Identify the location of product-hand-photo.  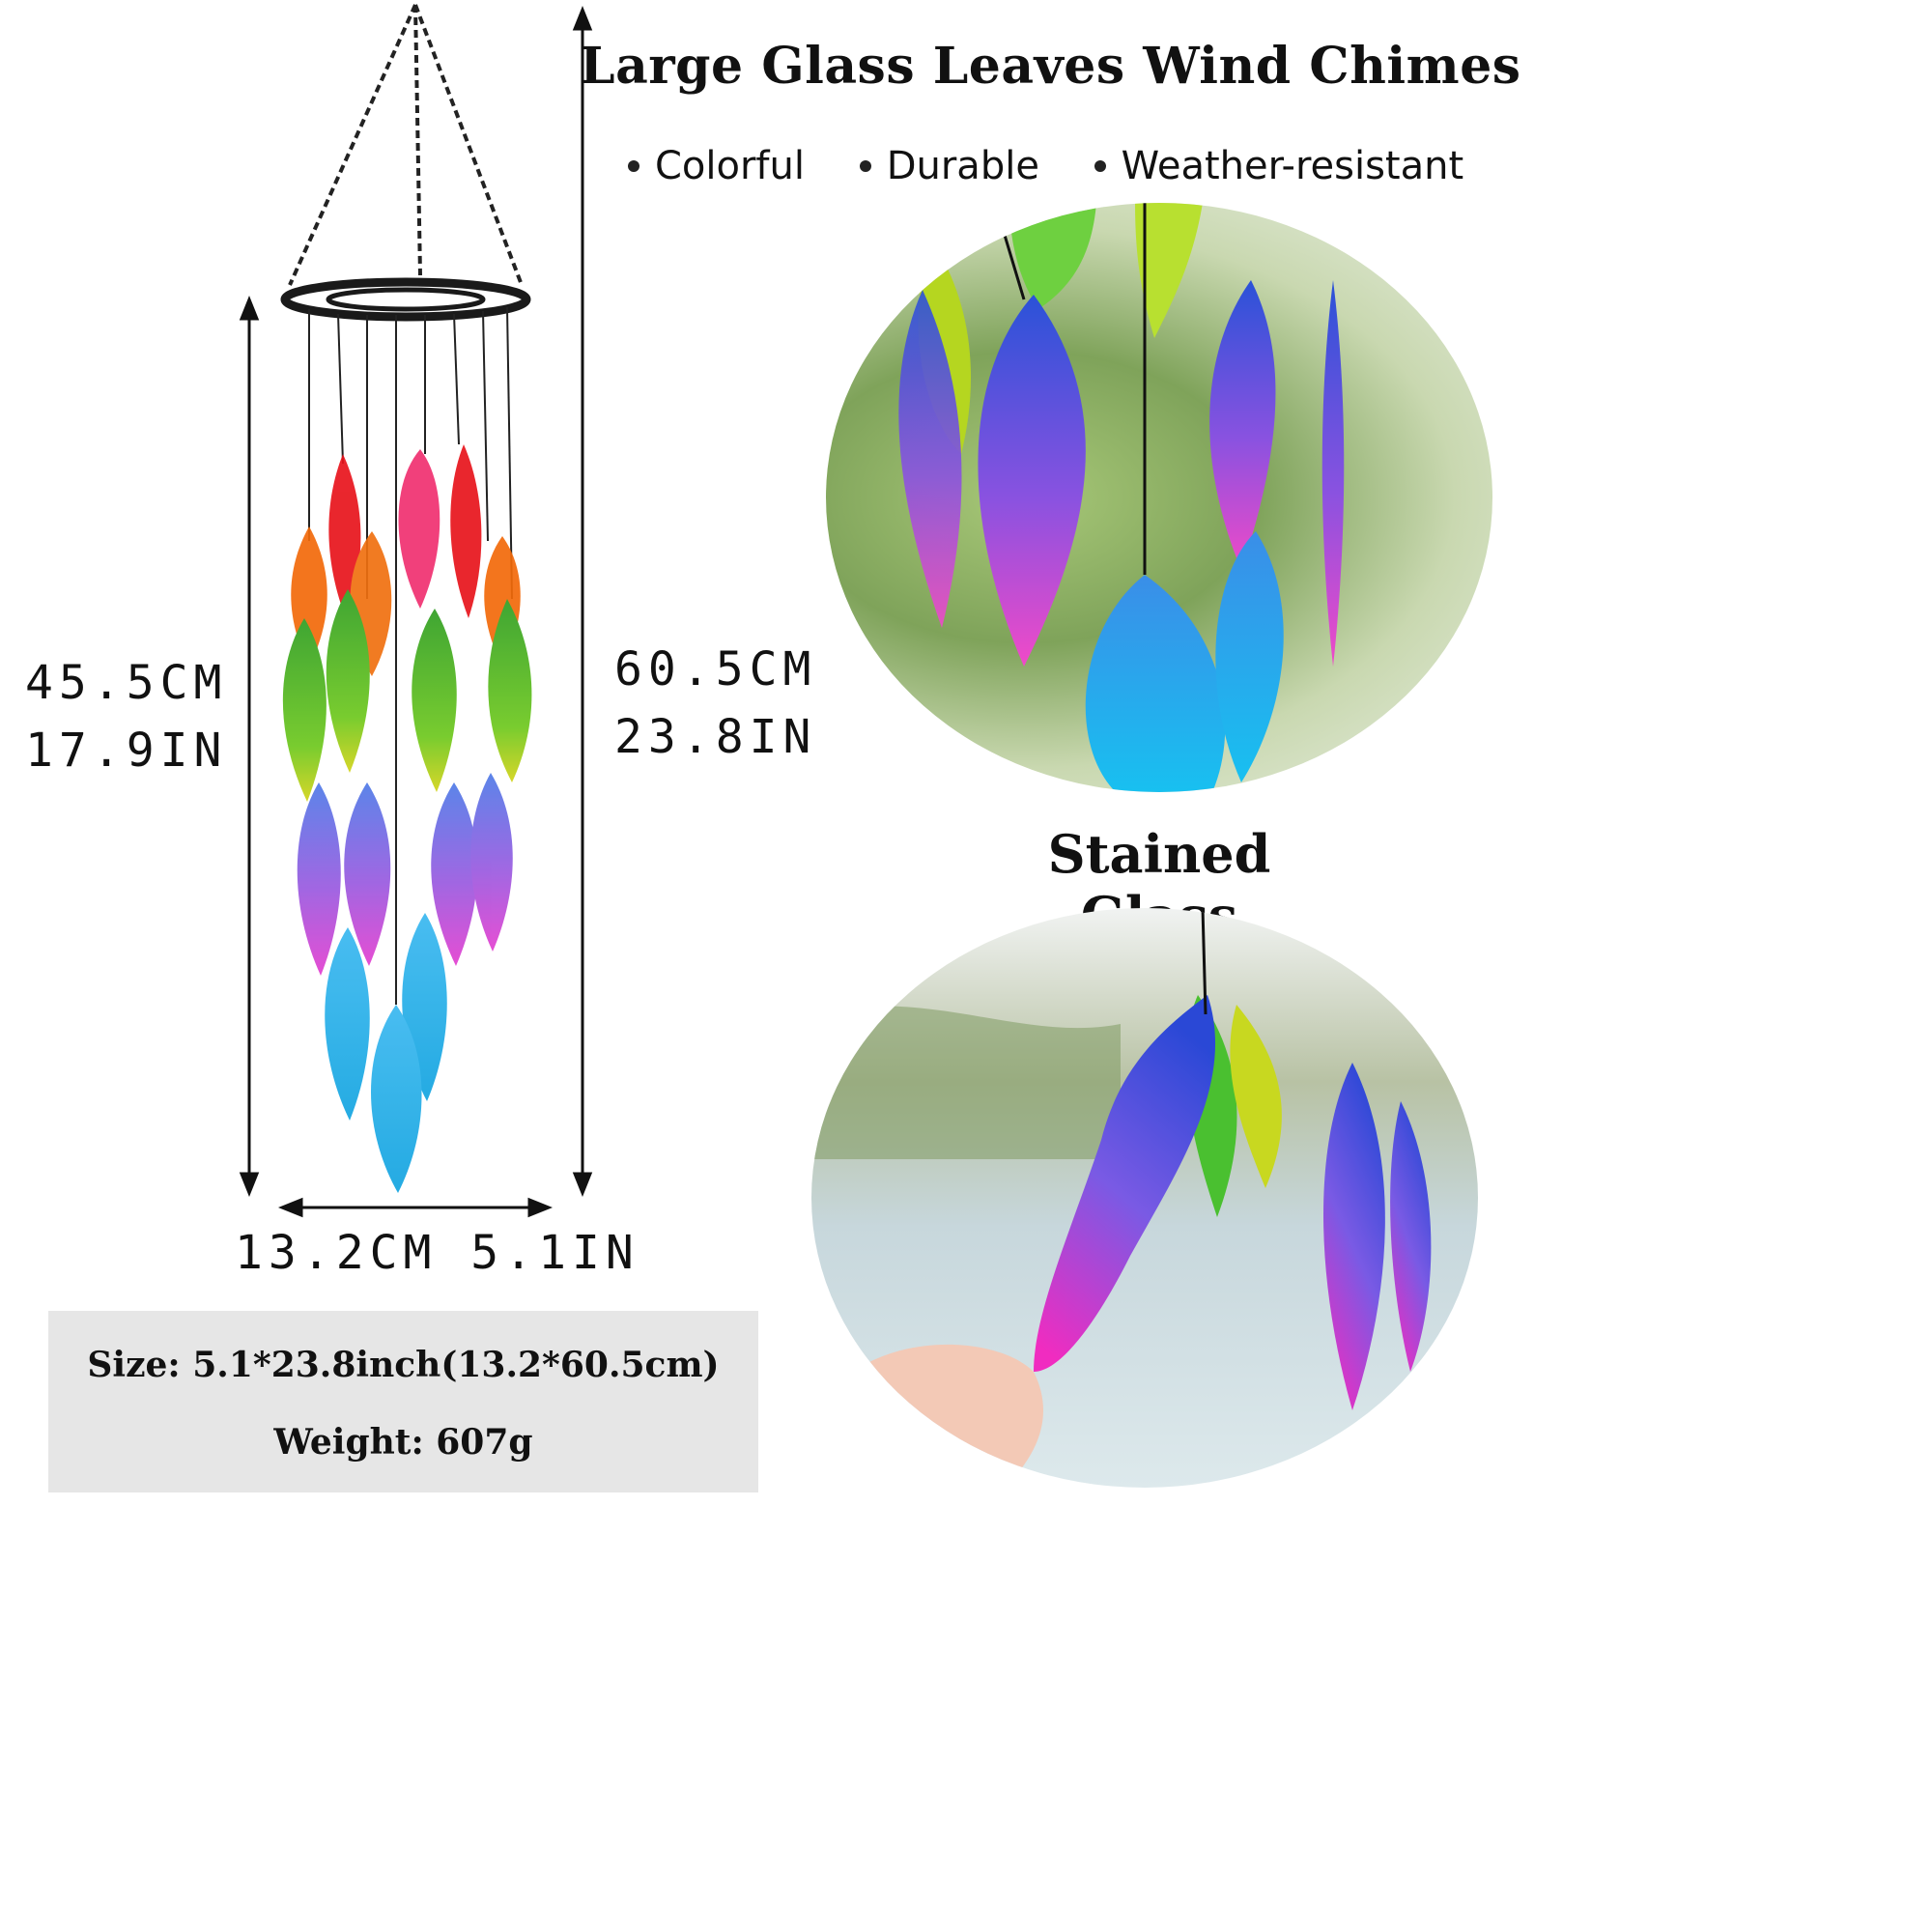
(1144, 1198).